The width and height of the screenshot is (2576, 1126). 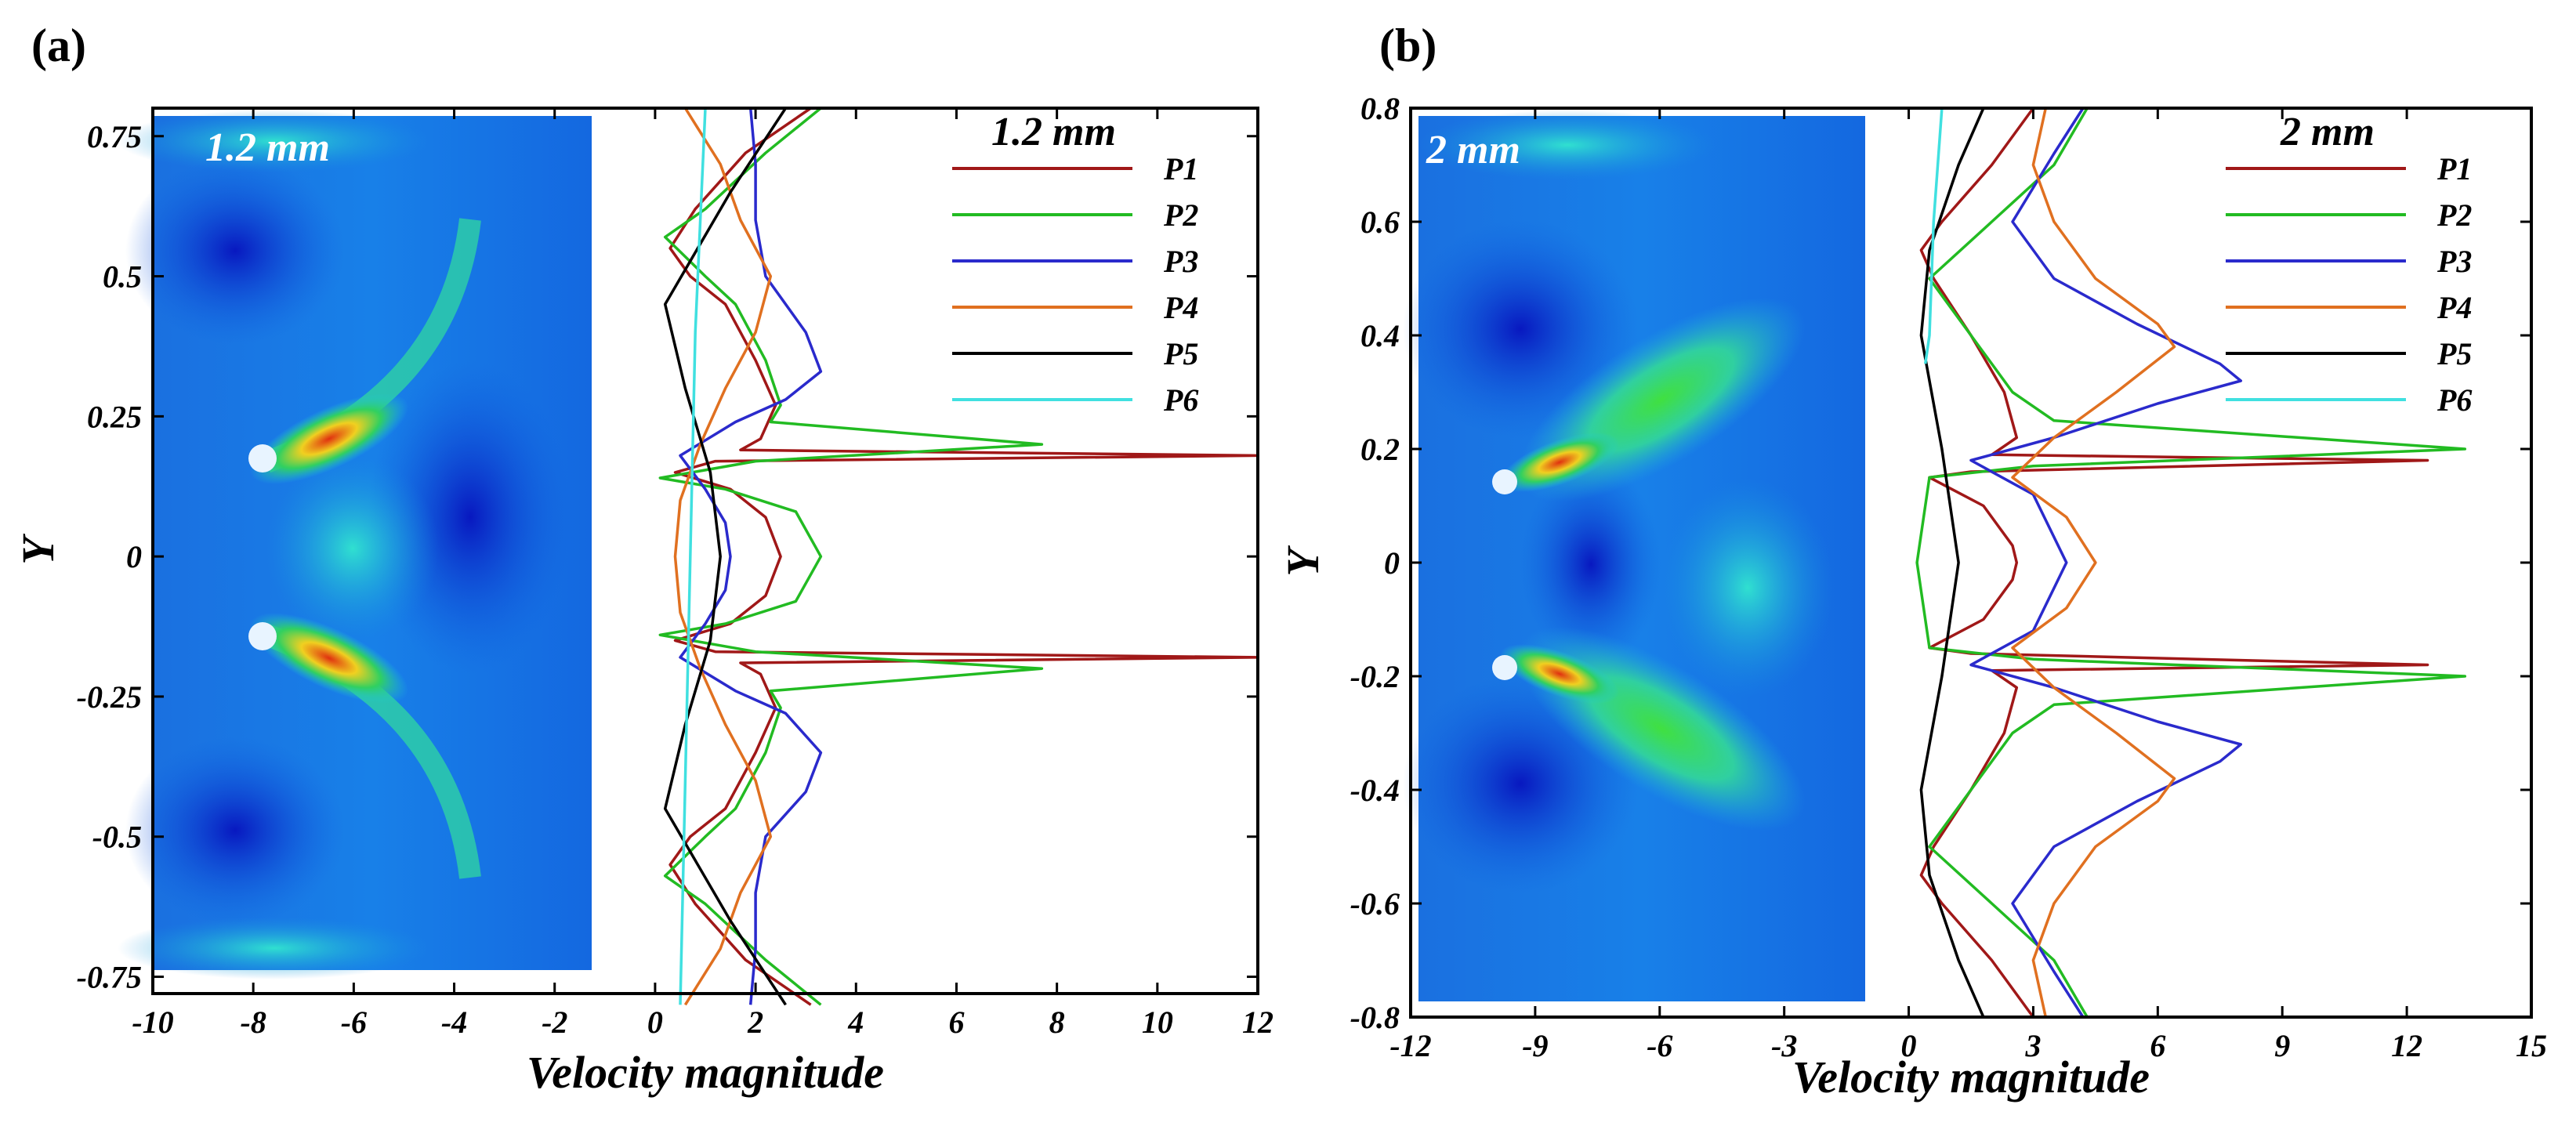 I want to click on x-tick-label: -12, so click(x=1410, y=1046).